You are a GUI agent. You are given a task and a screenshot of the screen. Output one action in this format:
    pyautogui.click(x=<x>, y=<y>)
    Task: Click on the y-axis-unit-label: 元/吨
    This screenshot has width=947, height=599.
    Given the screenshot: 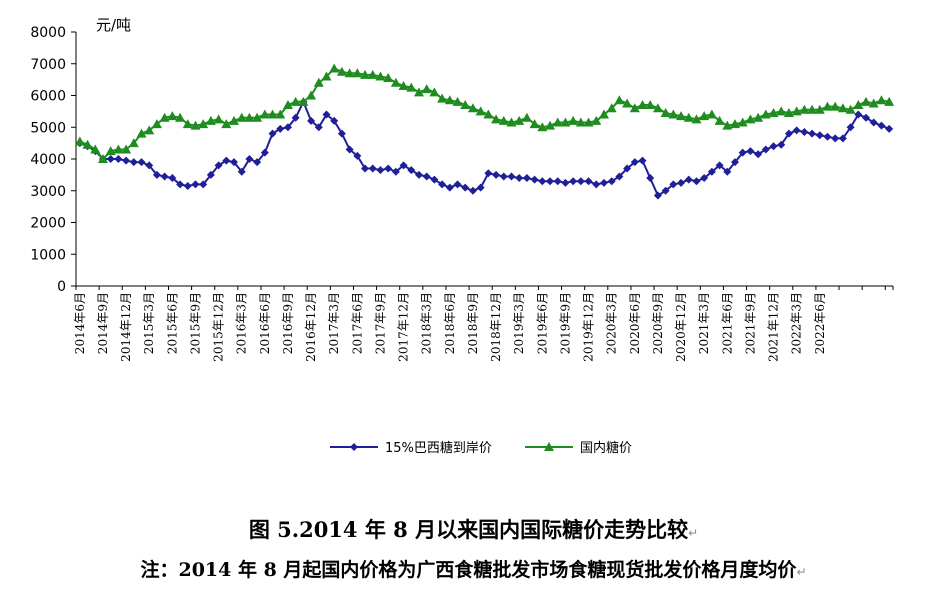 What is the action you would take?
    pyautogui.click(x=113, y=25)
    